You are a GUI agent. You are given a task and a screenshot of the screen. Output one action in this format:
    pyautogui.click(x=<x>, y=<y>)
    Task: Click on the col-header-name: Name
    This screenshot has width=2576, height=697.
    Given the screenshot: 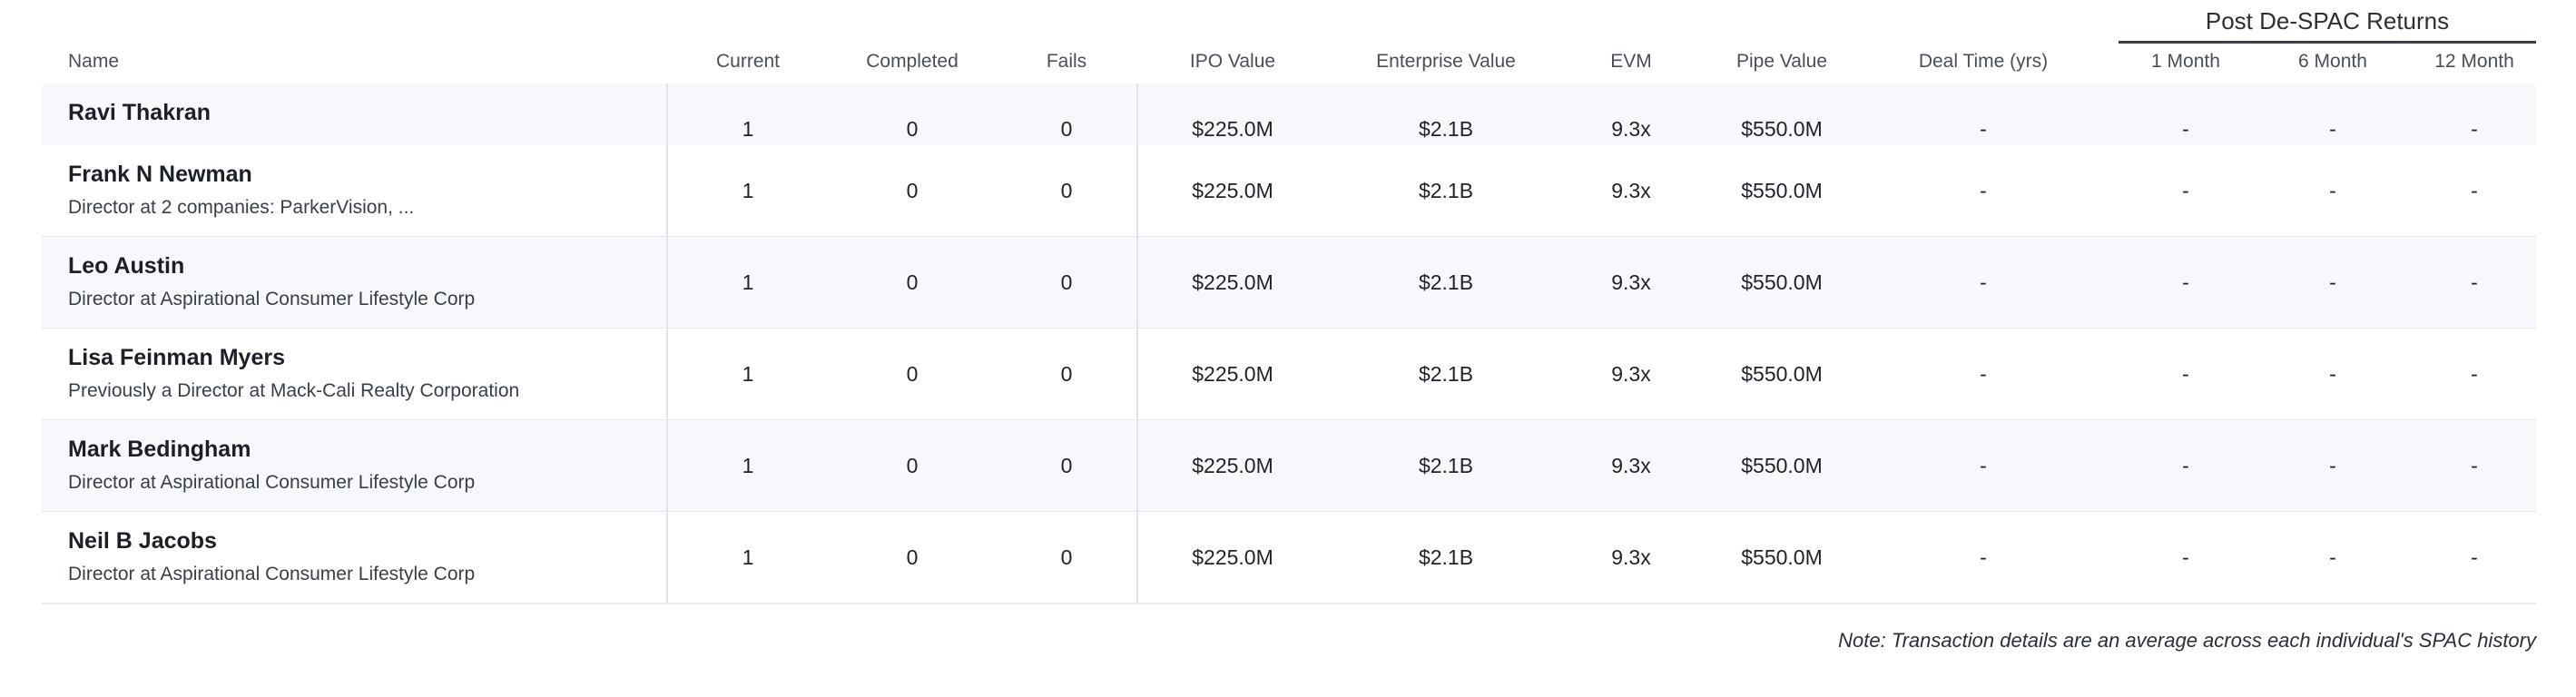 What is the action you would take?
    pyautogui.click(x=94, y=61)
    